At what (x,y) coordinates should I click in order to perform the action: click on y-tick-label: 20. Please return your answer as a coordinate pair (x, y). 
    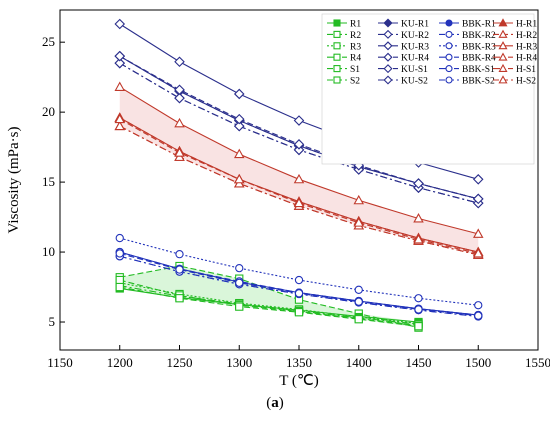
    Looking at the image, I should click on (48, 111).